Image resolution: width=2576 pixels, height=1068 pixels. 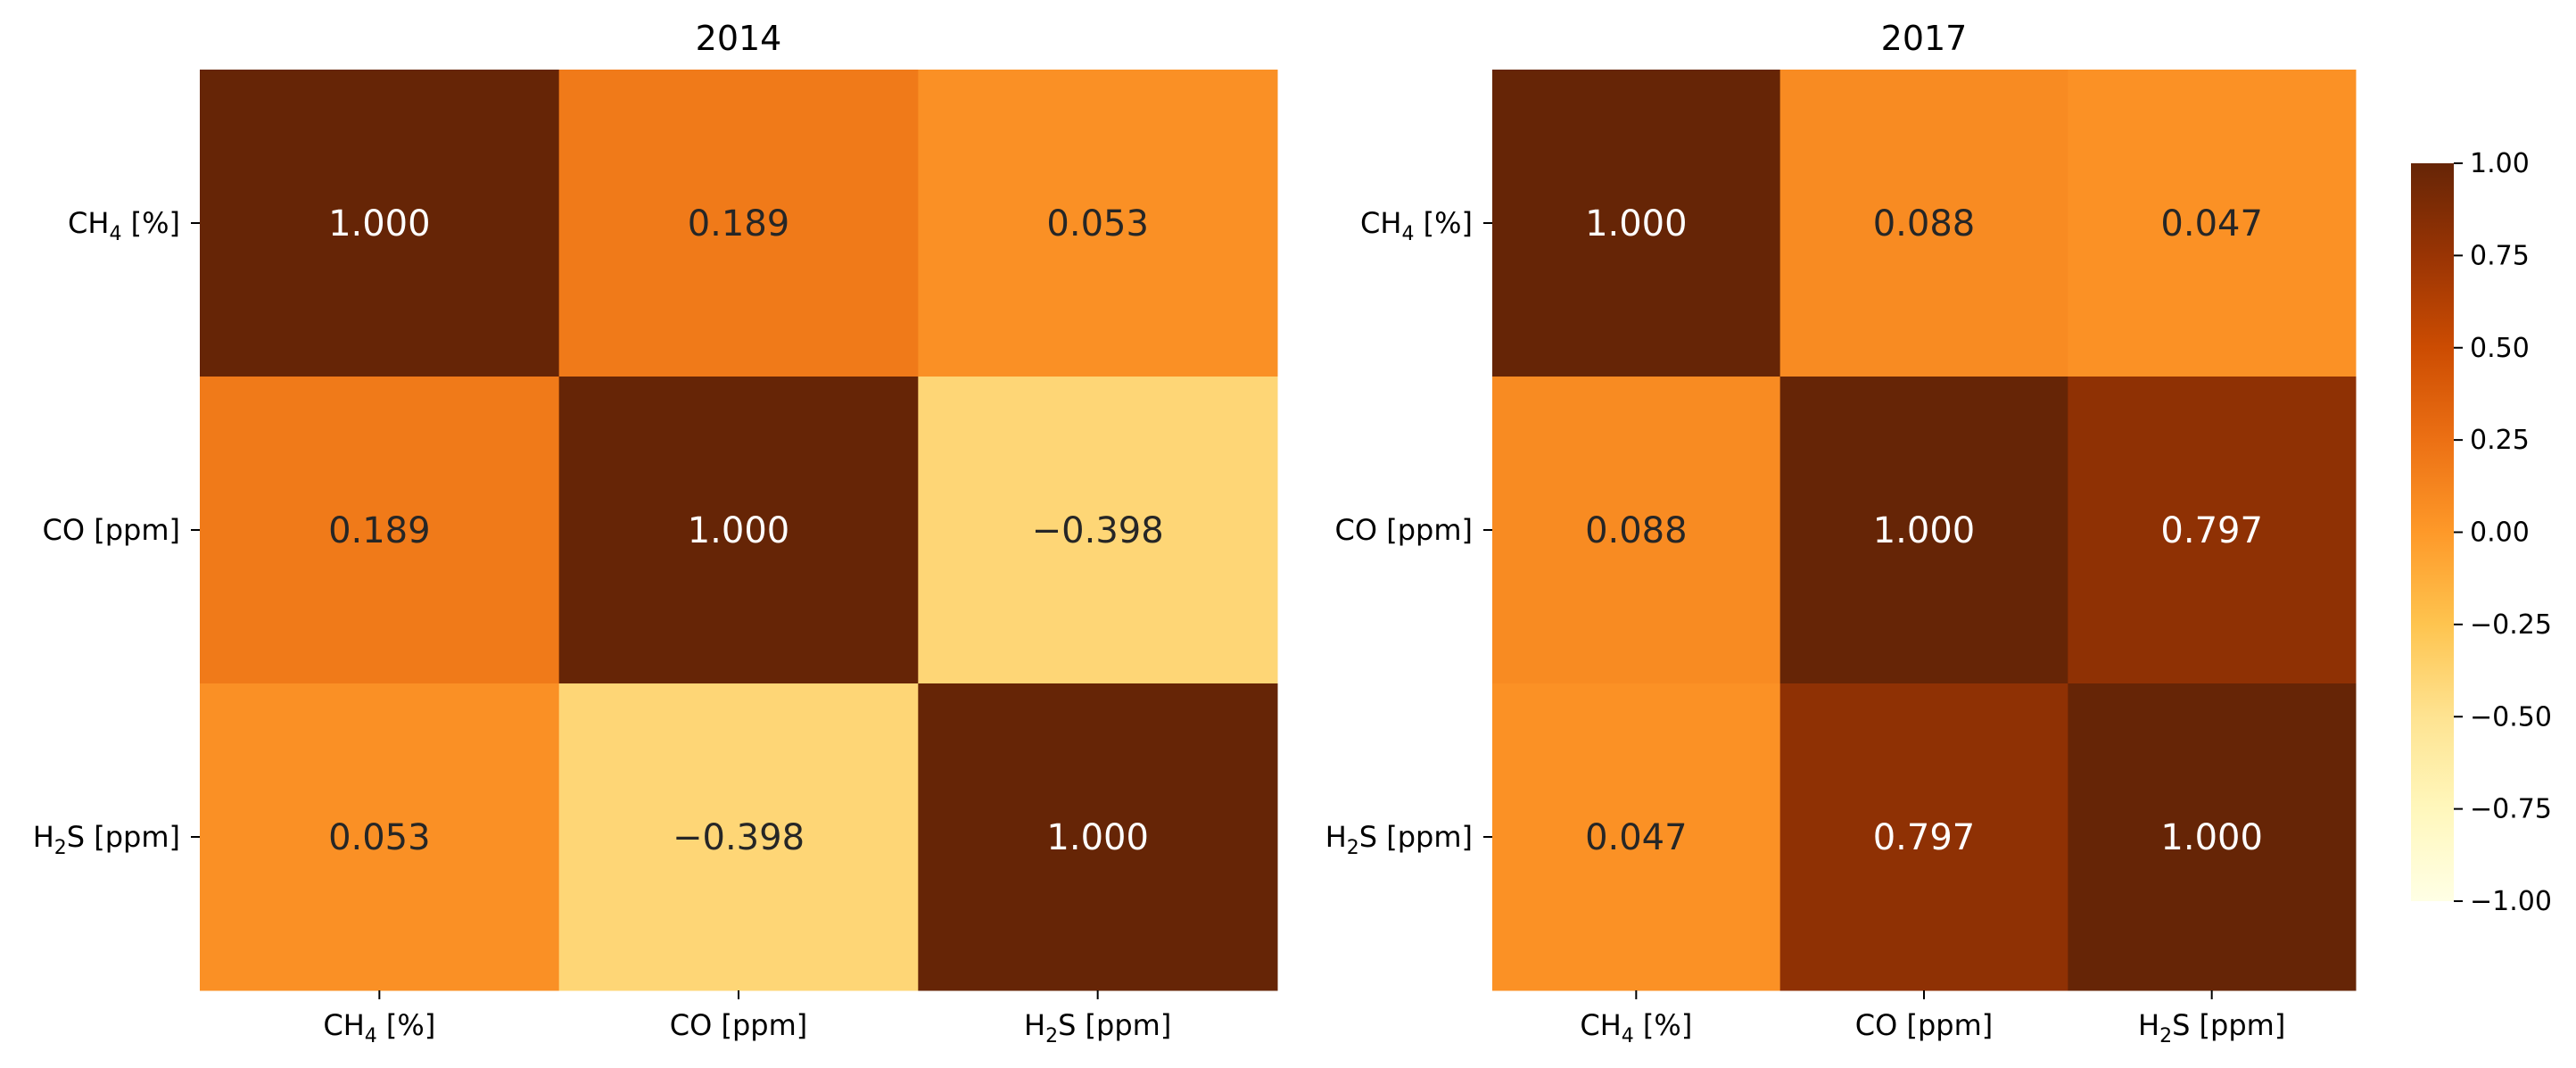 I want to click on colorbar-tick-label: 0.00, so click(x=2500, y=533).